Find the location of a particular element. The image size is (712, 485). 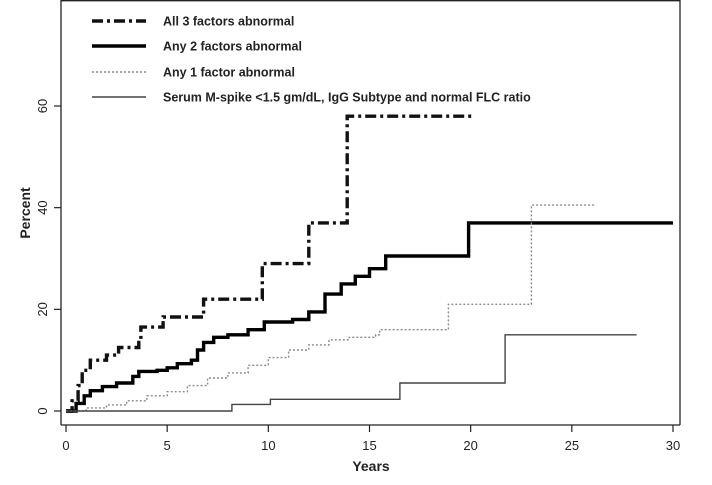

x-axis-title: Years is located at coordinates (371, 466).